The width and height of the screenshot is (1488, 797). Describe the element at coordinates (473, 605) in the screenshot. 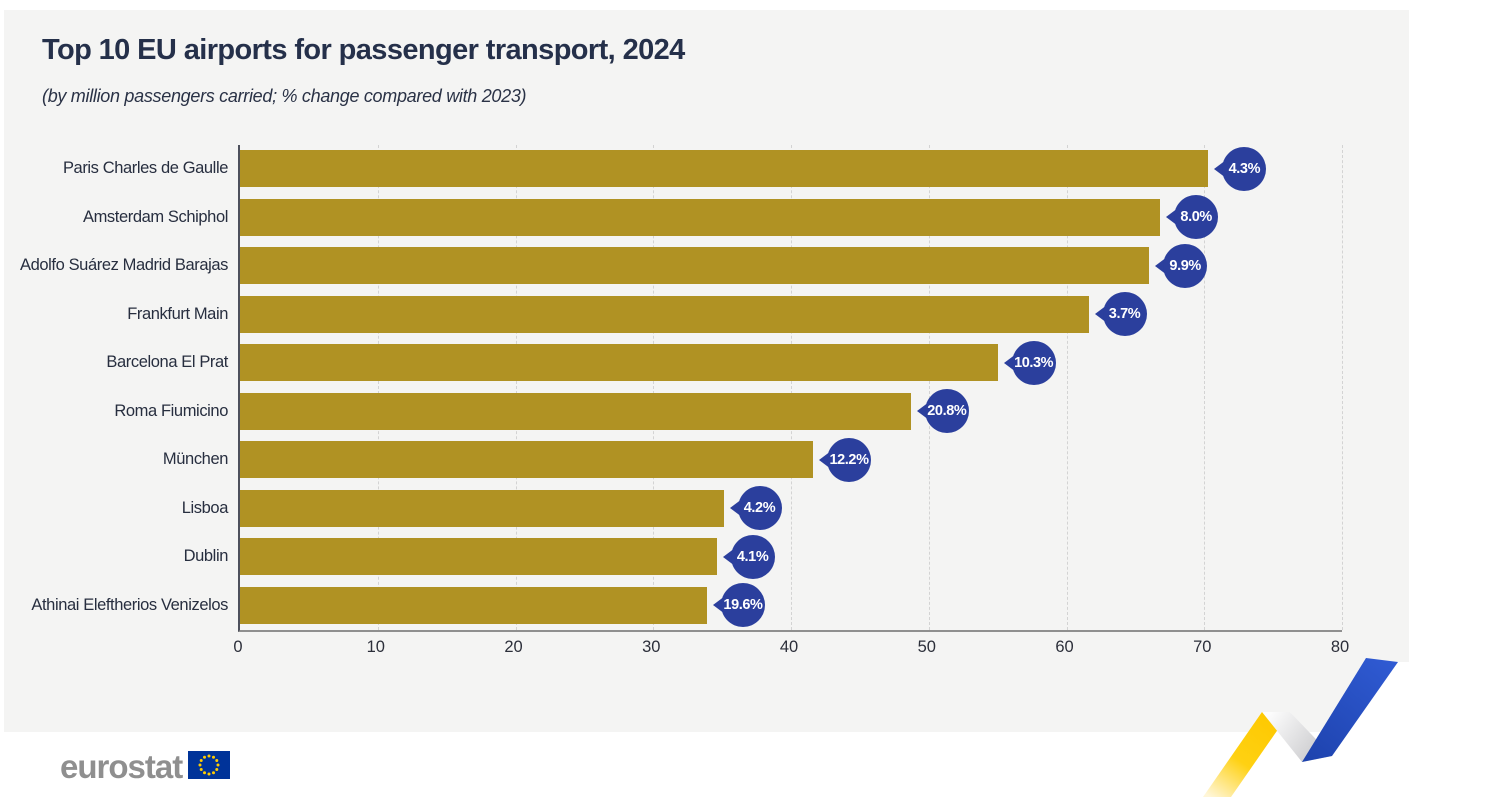

I see `bar-athinai-eleftherios-venizelos` at that location.